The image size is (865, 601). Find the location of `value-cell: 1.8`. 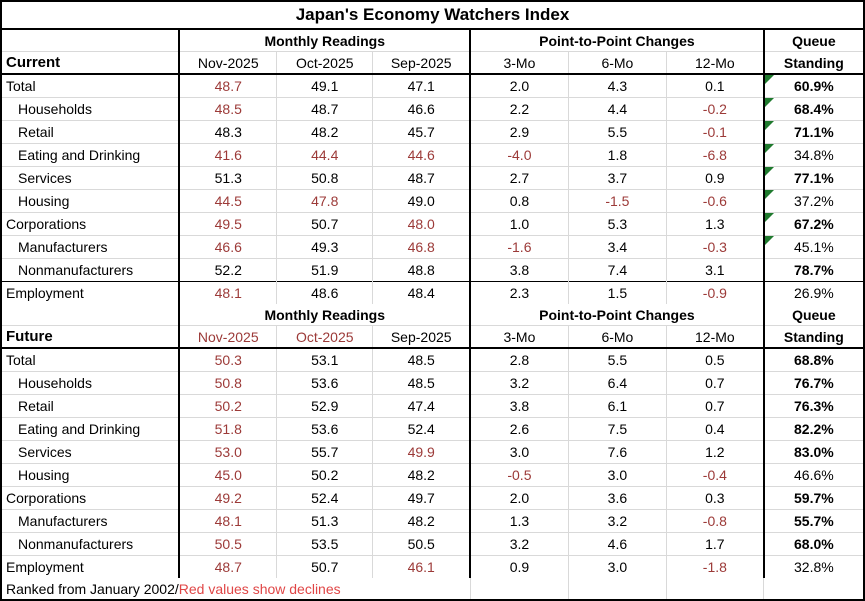

value-cell: 1.8 is located at coordinates (617, 155).